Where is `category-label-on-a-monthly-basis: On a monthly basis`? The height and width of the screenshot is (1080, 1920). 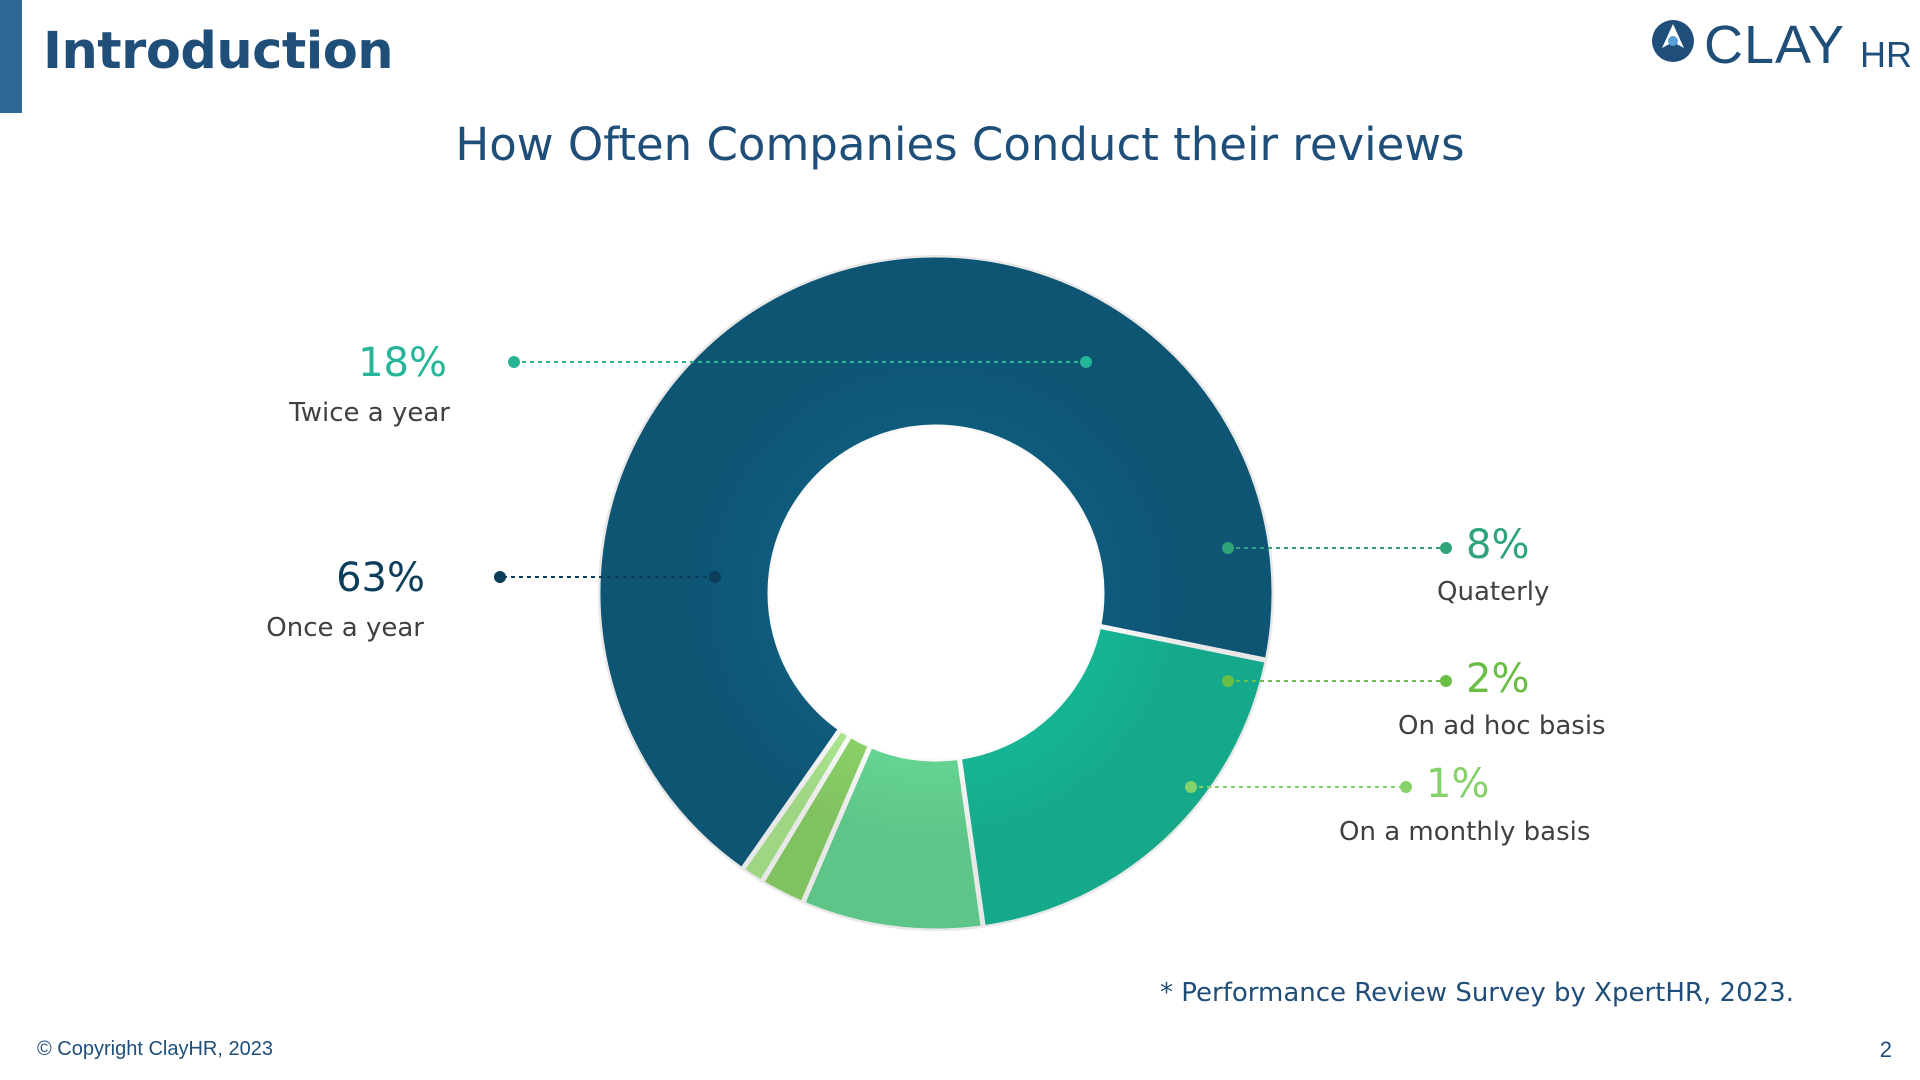
category-label-on-a-monthly-basis: On a monthly basis is located at coordinates (1464, 832).